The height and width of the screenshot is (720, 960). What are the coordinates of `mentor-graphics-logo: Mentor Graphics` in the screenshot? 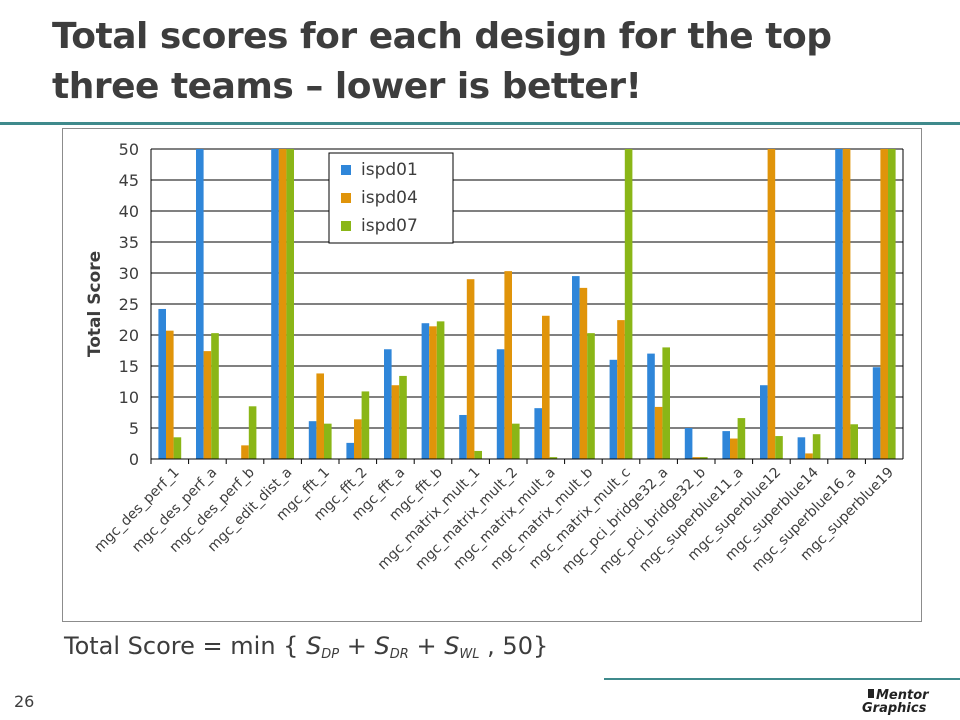 It's located at (896, 702).